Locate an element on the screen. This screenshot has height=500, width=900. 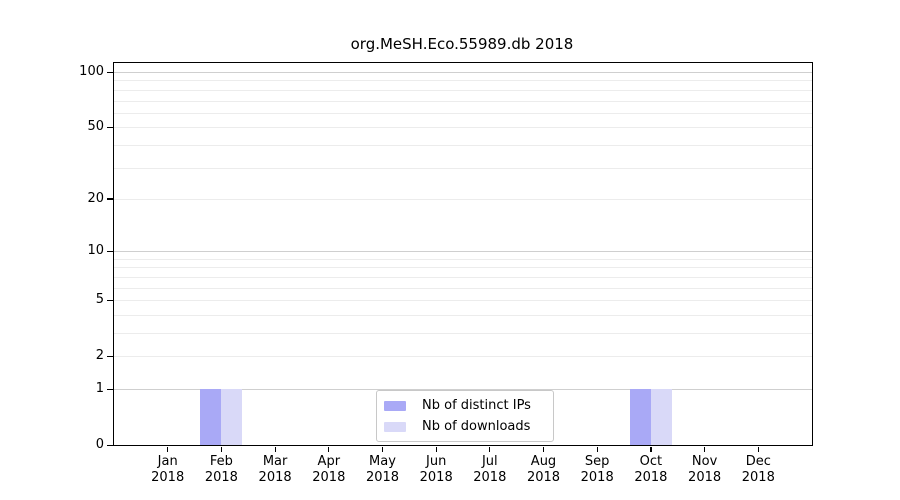
y-tick-label-10: 10 is located at coordinates (95, 251).